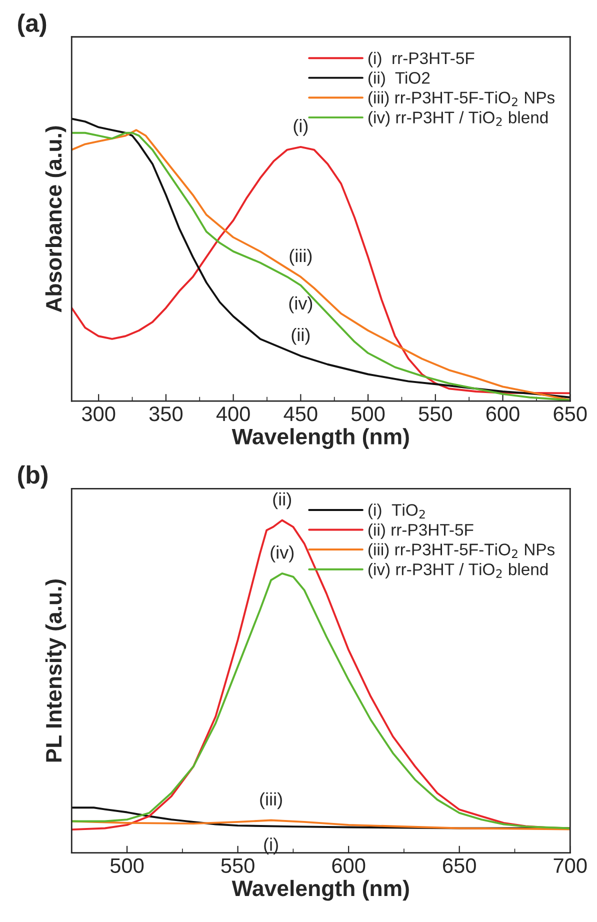 Image resolution: width=597 pixels, height=922 pixels. I want to click on legend-label: (ii) rr-P3HT-5F, so click(421, 531).